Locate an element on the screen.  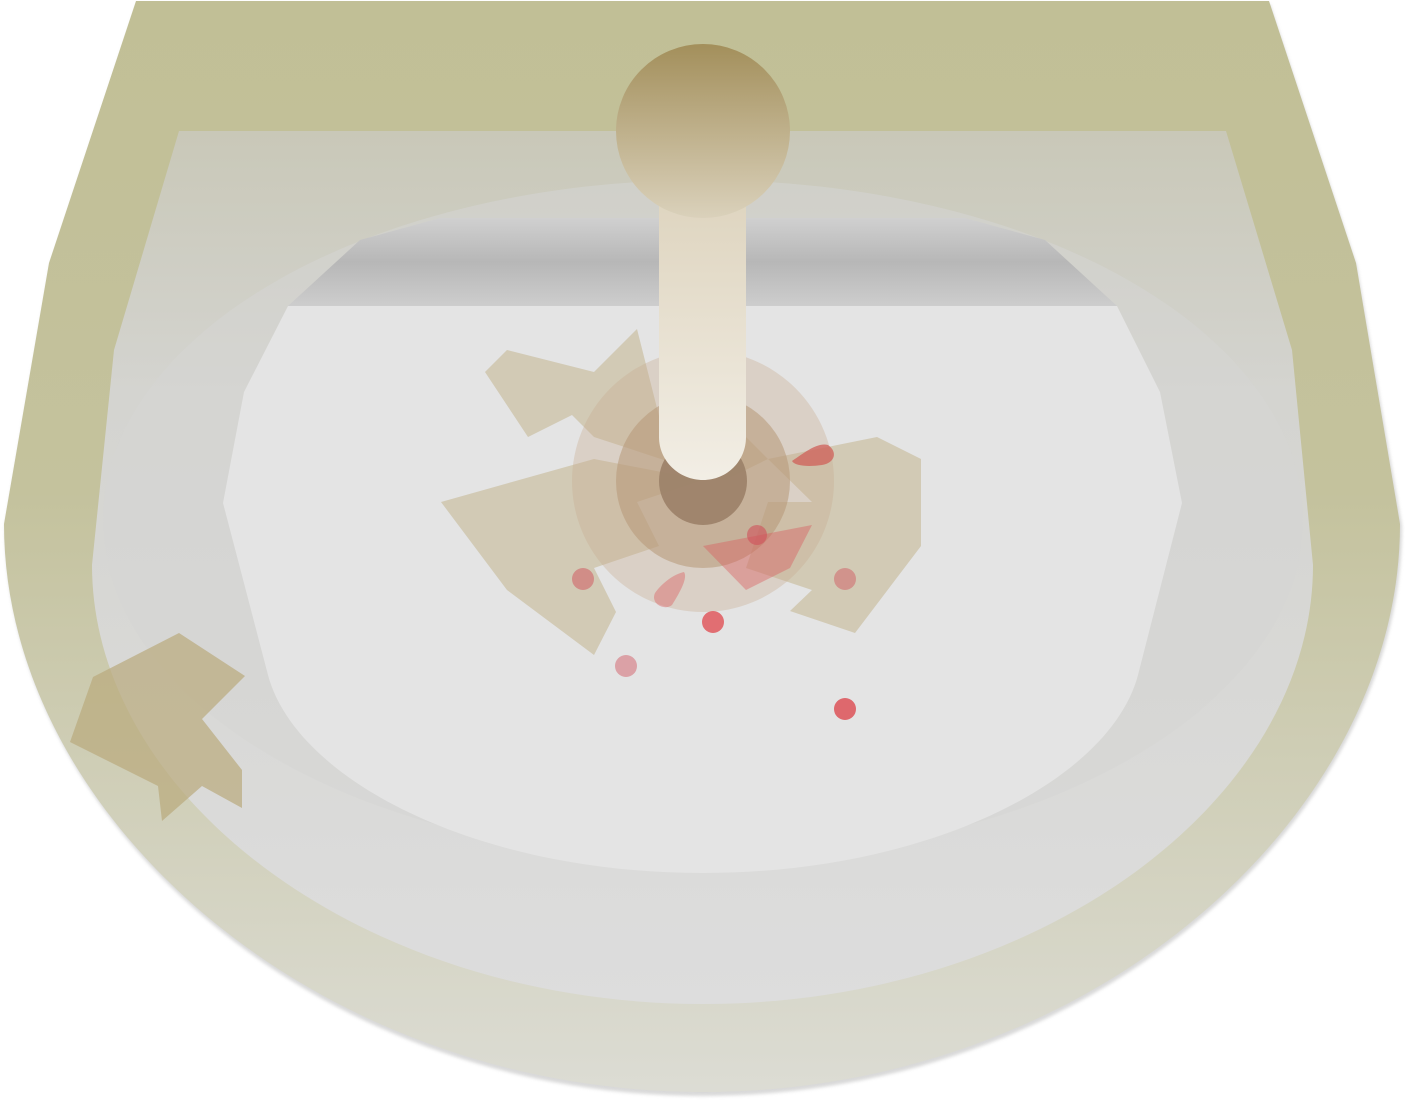
faucet-spout is located at coordinates (702, 330).